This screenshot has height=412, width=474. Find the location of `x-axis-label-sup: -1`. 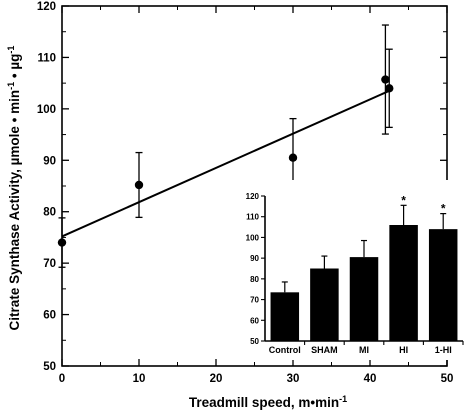

x-axis-label-sup: -1 is located at coordinates (343, 399).